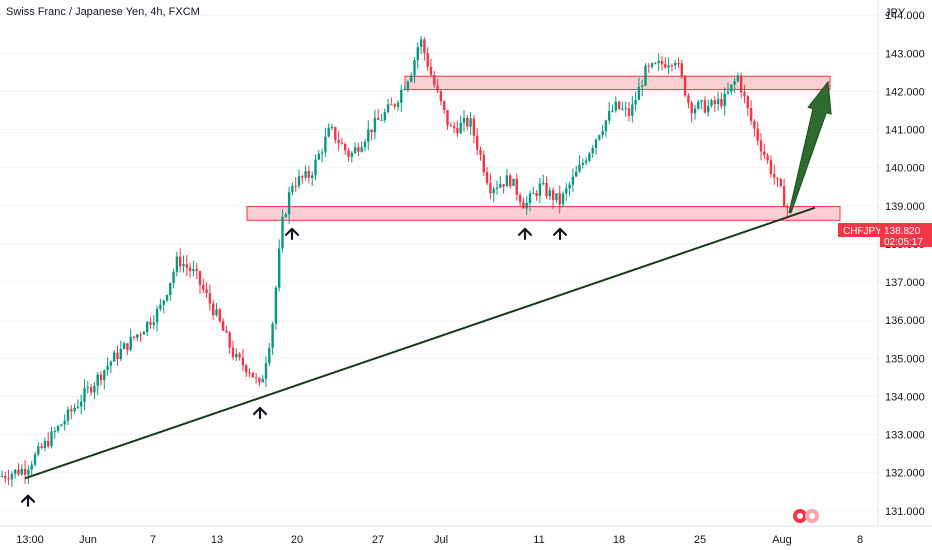 The height and width of the screenshot is (550, 932). Describe the element at coordinates (895, 13) in the screenshot. I see `price-unit-label: JPY` at that location.